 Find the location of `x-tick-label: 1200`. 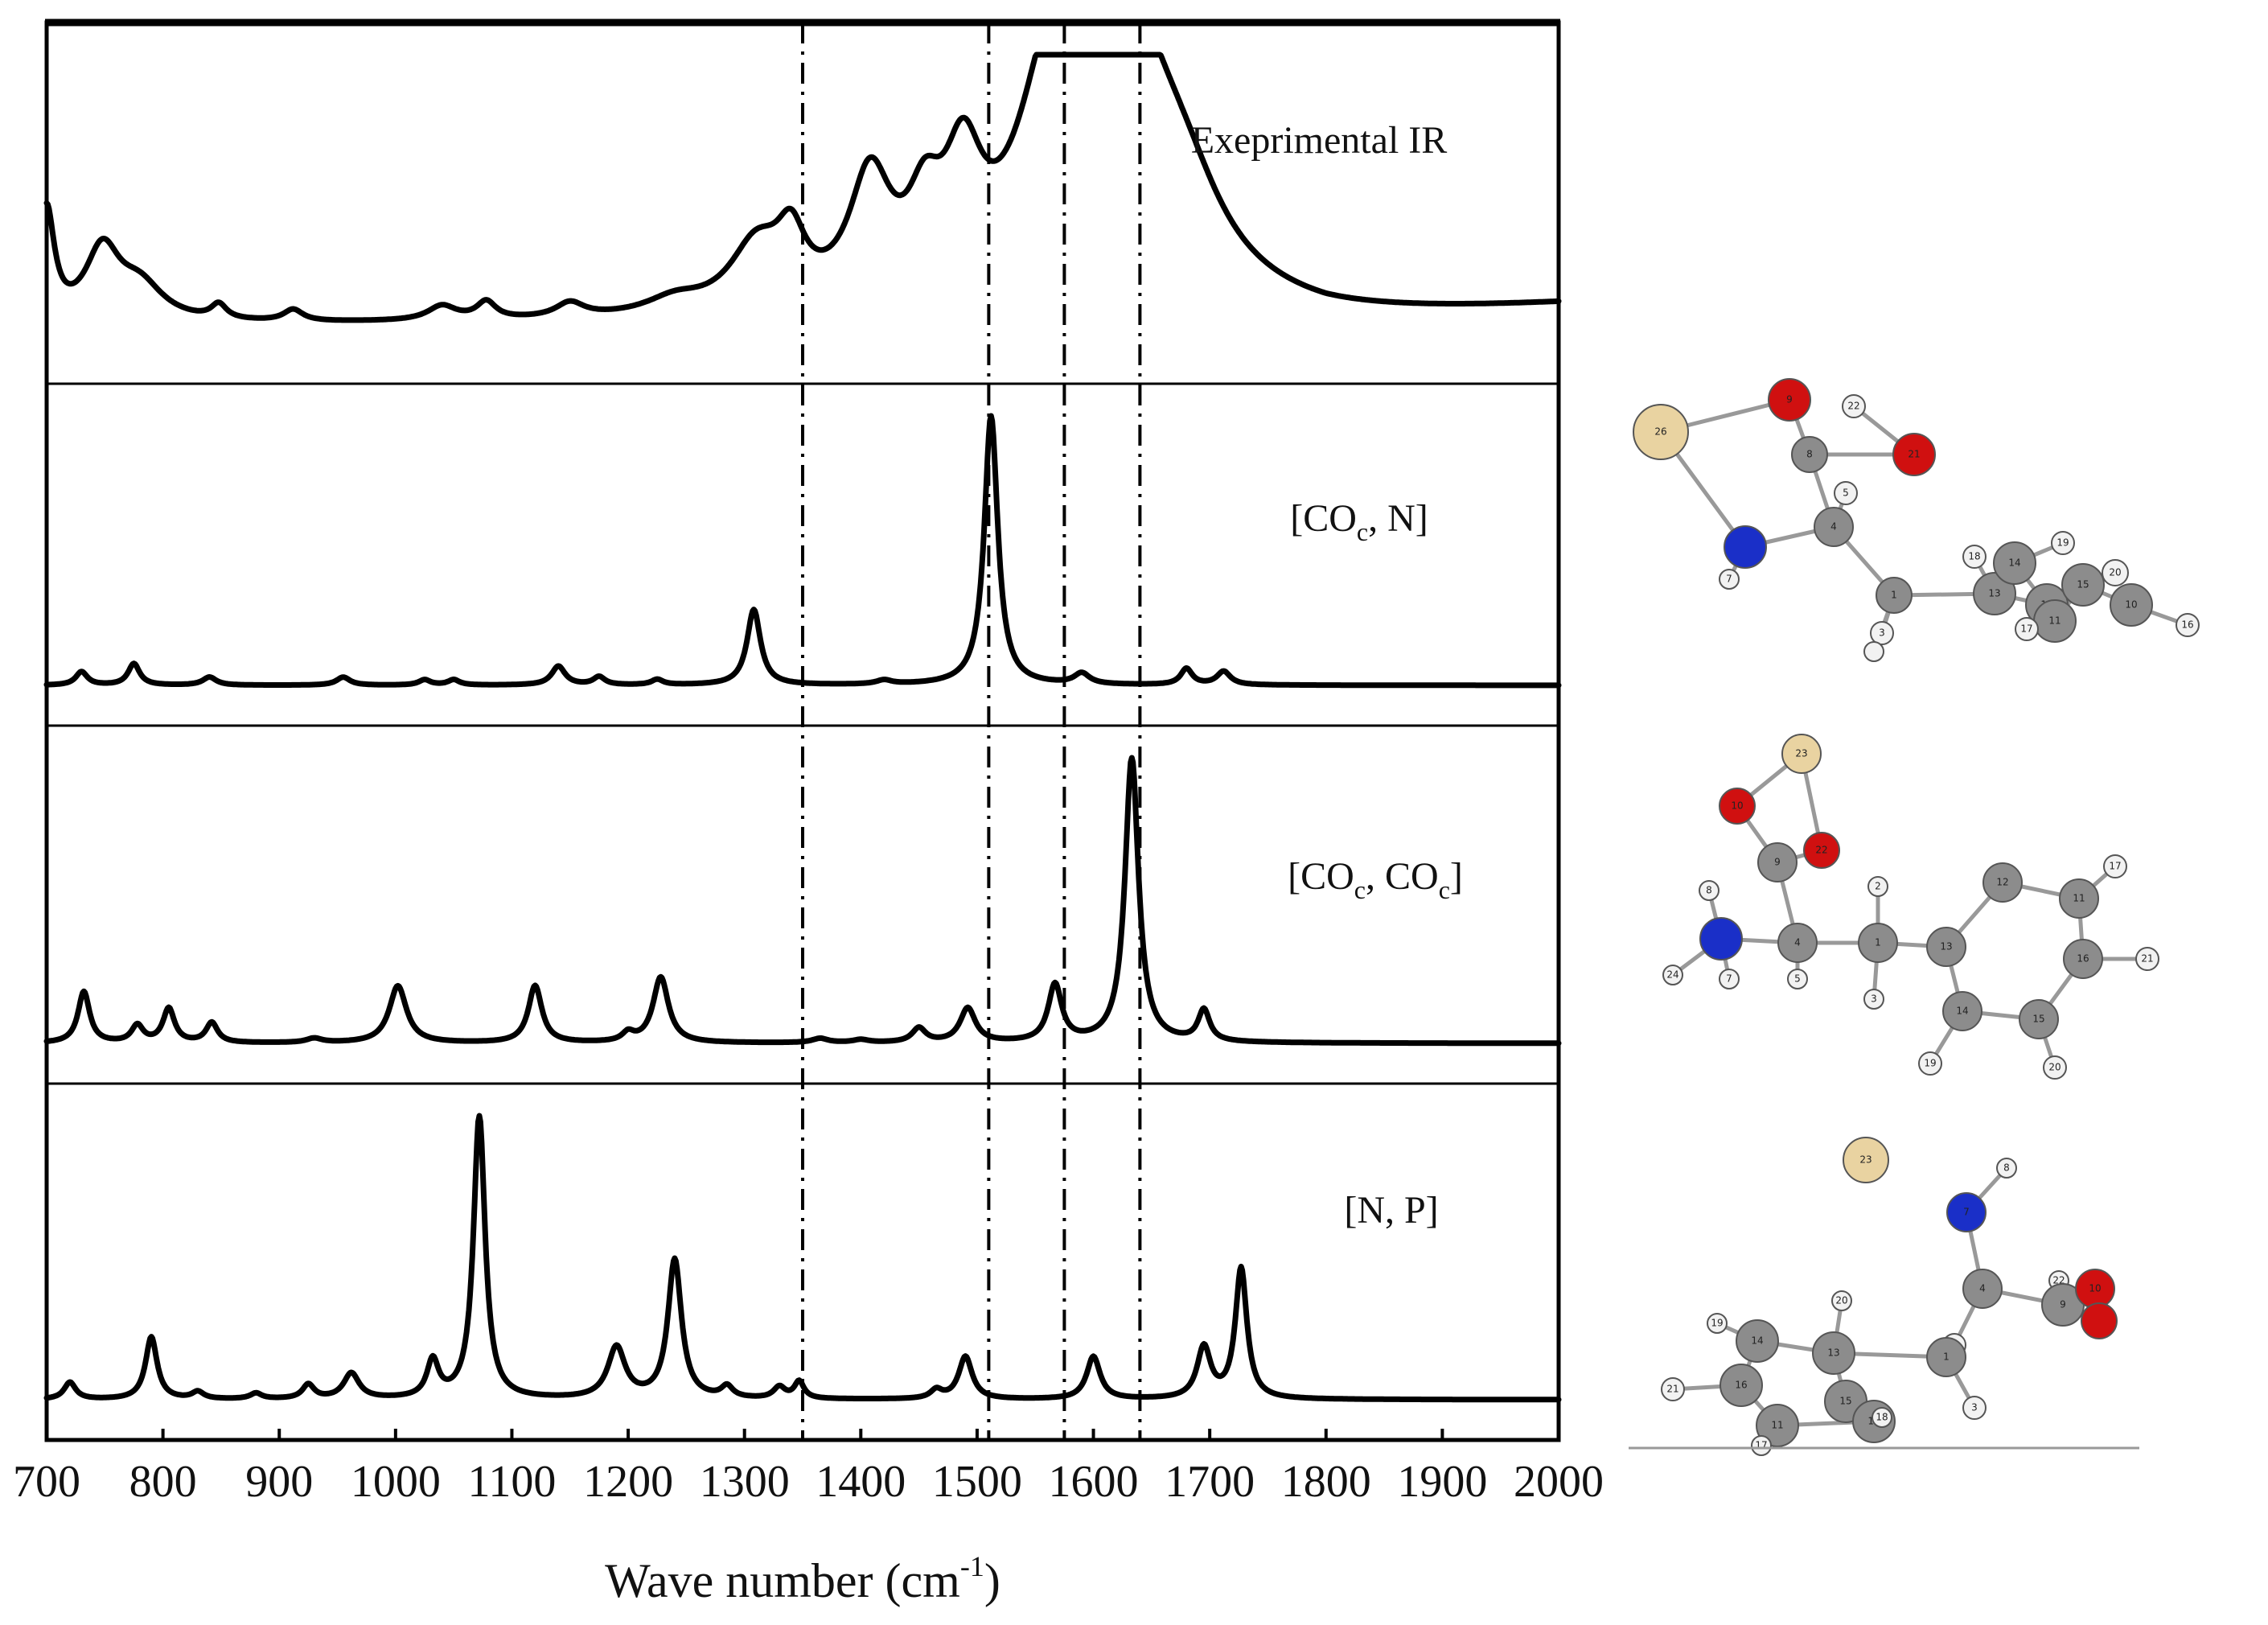

x-tick-label: 1200 is located at coordinates (628, 1482).